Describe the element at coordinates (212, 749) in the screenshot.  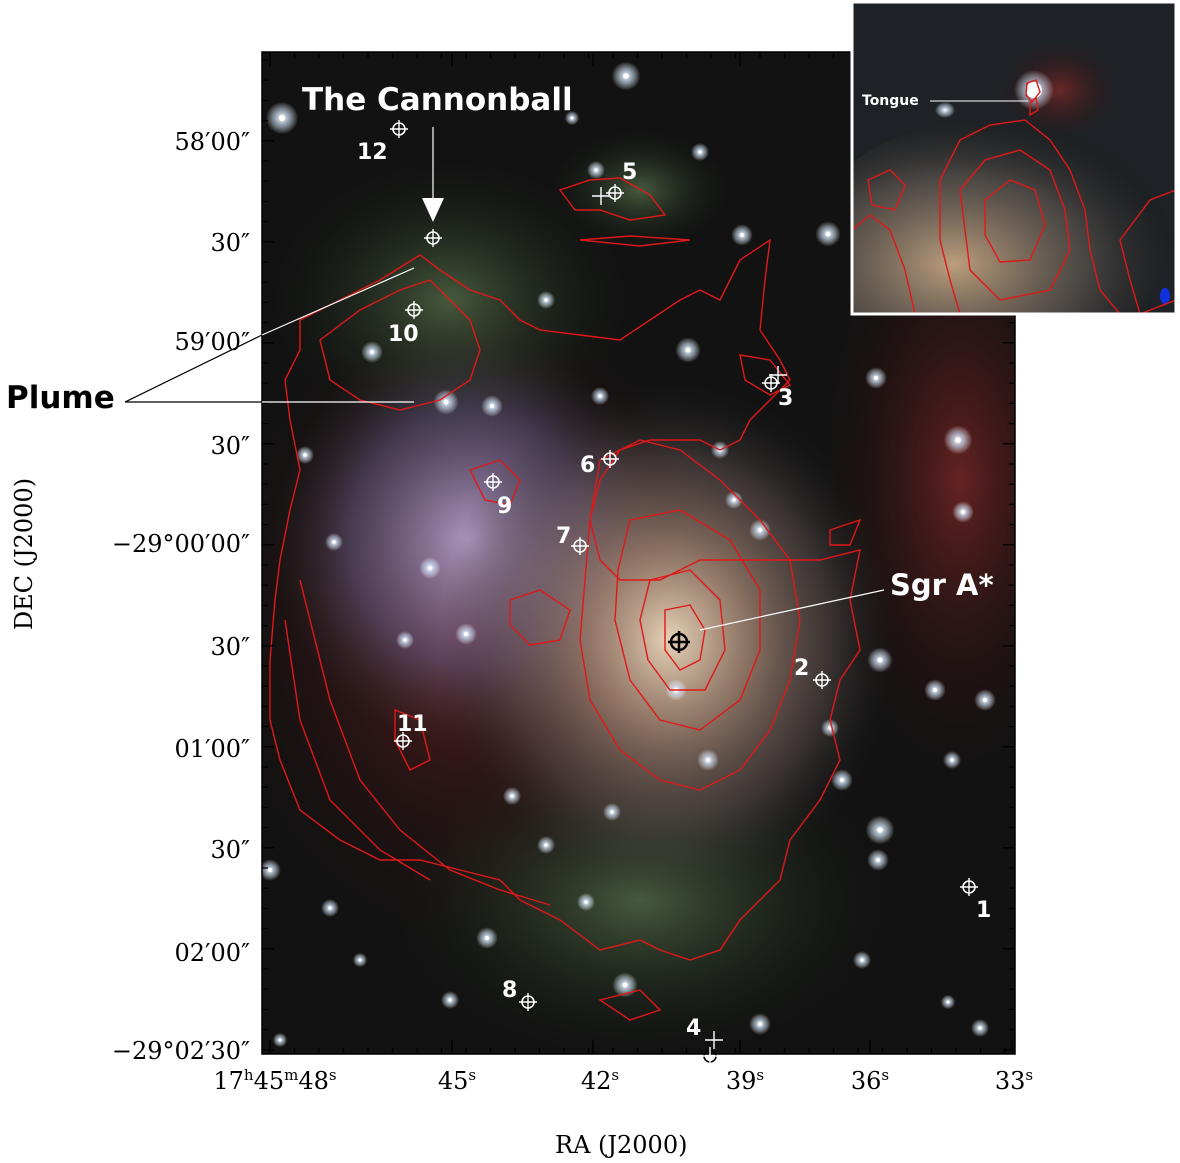
I see `y-tick-label: 01′00″` at that location.